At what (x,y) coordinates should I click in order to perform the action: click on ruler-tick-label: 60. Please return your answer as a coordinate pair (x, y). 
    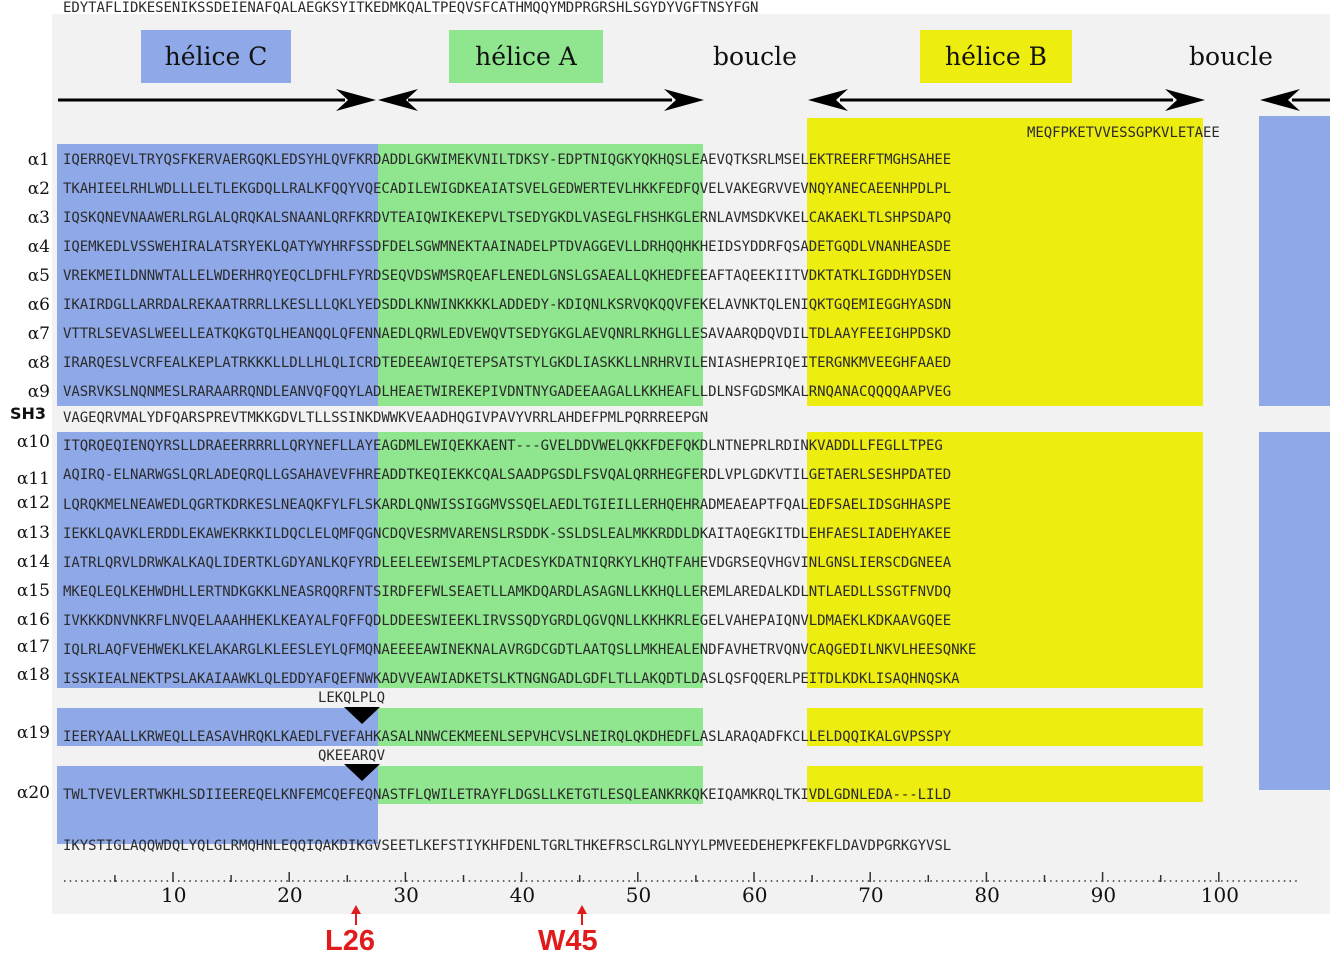
    Looking at the image, I should click on (755, 895).